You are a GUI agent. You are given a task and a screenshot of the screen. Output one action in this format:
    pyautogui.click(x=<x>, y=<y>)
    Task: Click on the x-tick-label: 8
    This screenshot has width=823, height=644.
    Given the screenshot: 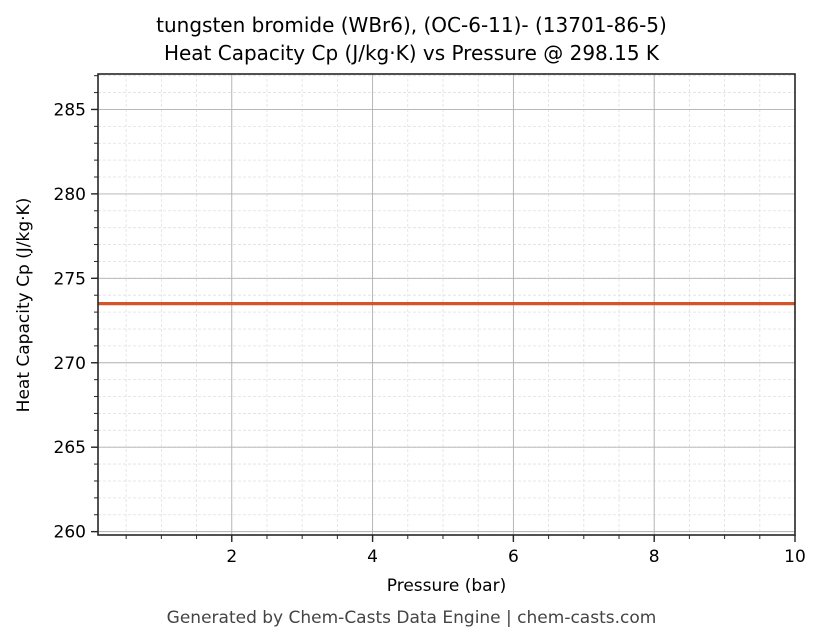 What is the action you would take?
    pyautogui.click(x=654, y=557)
    